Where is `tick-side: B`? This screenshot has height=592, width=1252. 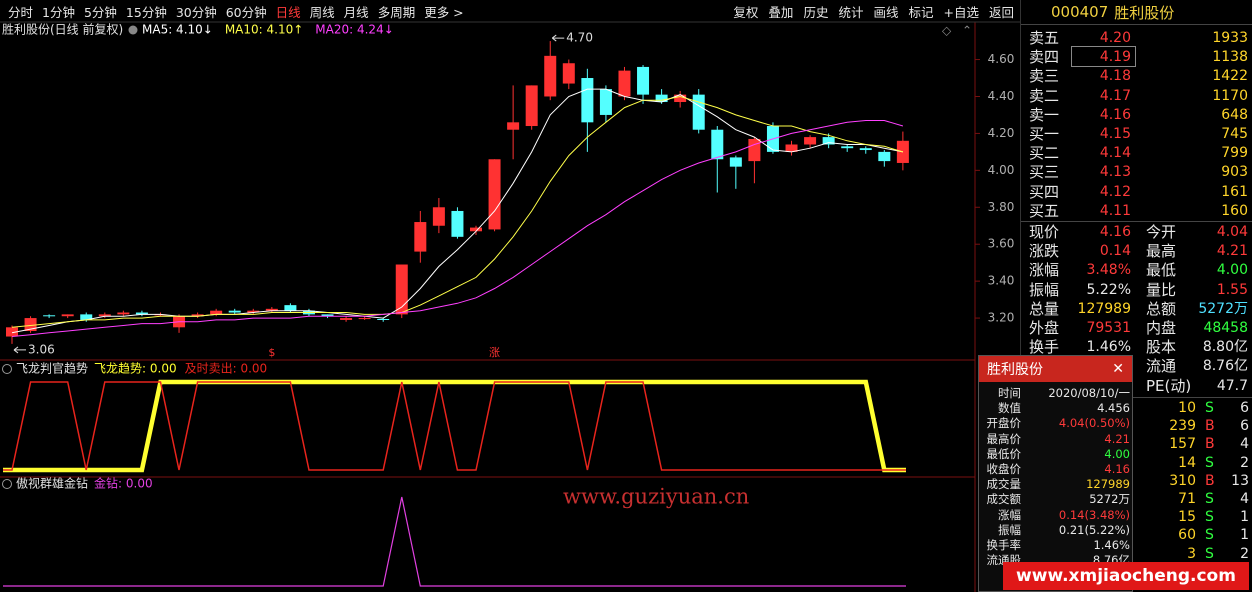
tick-side: B is located at coordinates (1210, 444).